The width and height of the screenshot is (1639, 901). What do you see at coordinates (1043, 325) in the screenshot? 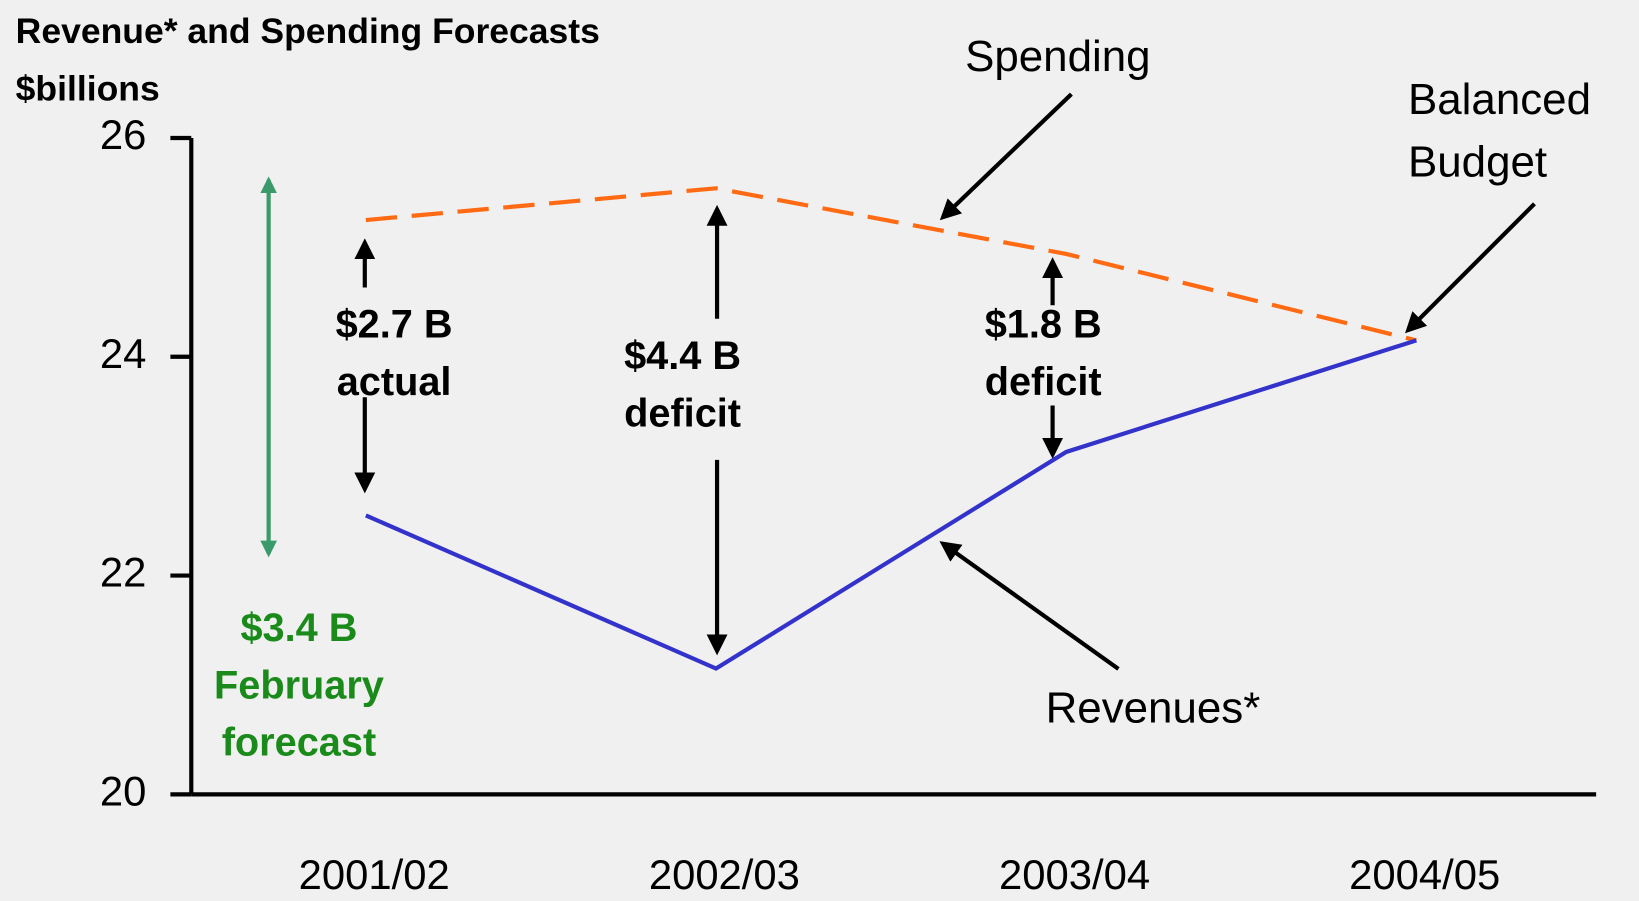
I see `annotation: $1.8 B` at bounding box center [1043, 325].